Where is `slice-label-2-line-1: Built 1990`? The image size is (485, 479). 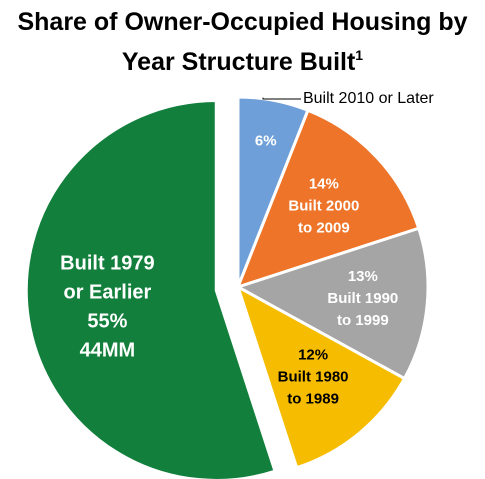 slice-label-2-line-1: Built 1990 is located at coordinates (362, 298).